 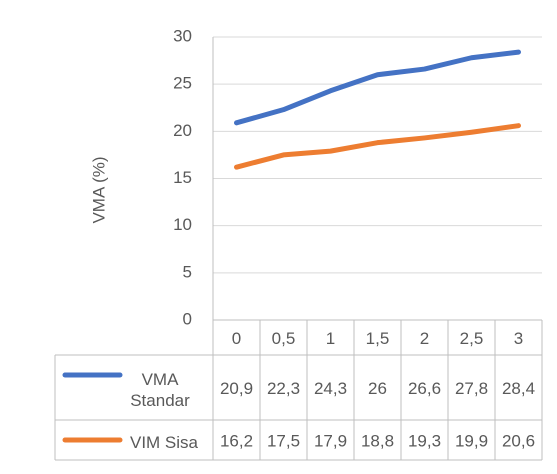 What do you see at coordinates (518, 440) in the screenshot?
I see `data-table-cell: 20,6` at bounding box center [518, 440].